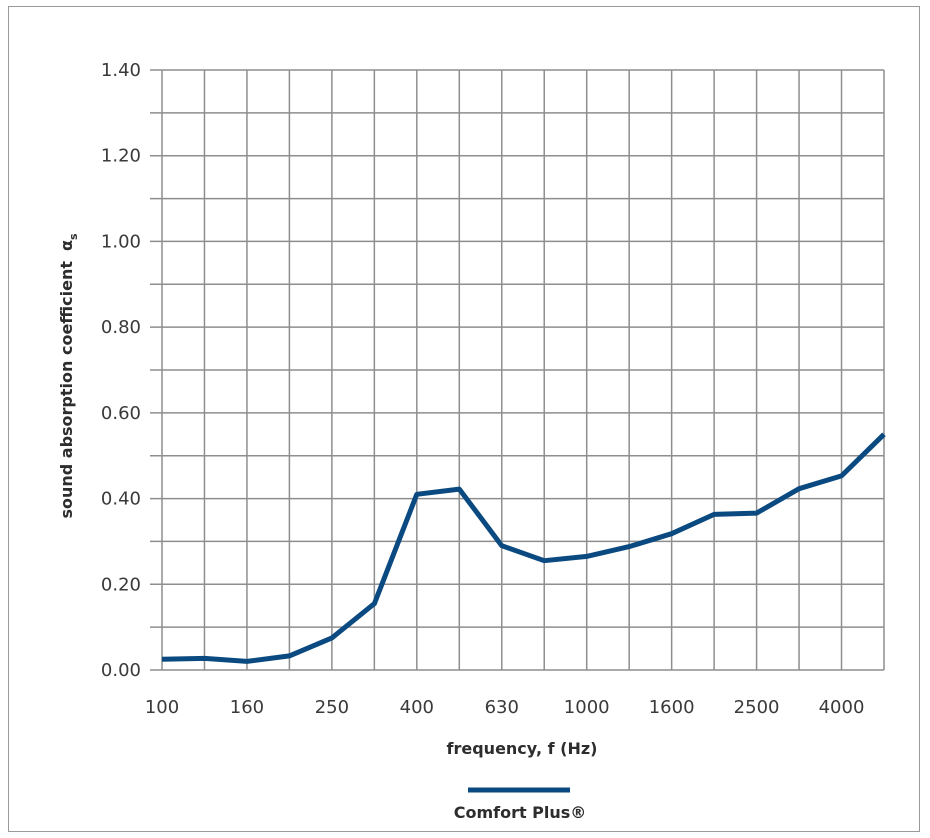 The image size is (930, 838). What do you see at coordinates (66, 245) in the screenshot?
I see `y-axis-symbol: α` at bounding box center [66, 245].